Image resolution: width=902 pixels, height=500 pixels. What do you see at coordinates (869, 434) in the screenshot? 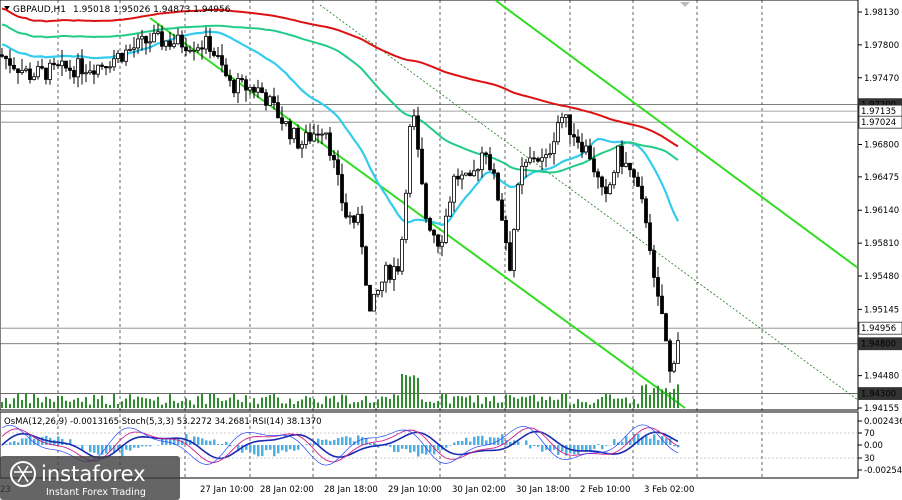
I see `osc-tick-label: 70` at bounding box center [869, 434].